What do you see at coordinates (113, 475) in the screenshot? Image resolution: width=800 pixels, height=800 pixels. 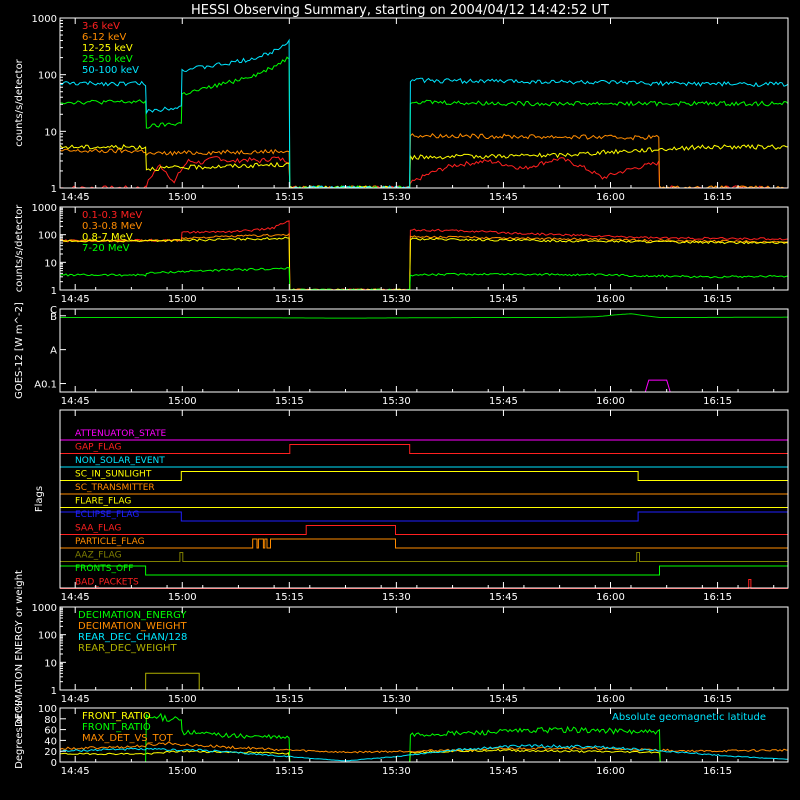 I see `flag-label: SC_IN_SUNLIGHT` at bounding box center [113, 475].